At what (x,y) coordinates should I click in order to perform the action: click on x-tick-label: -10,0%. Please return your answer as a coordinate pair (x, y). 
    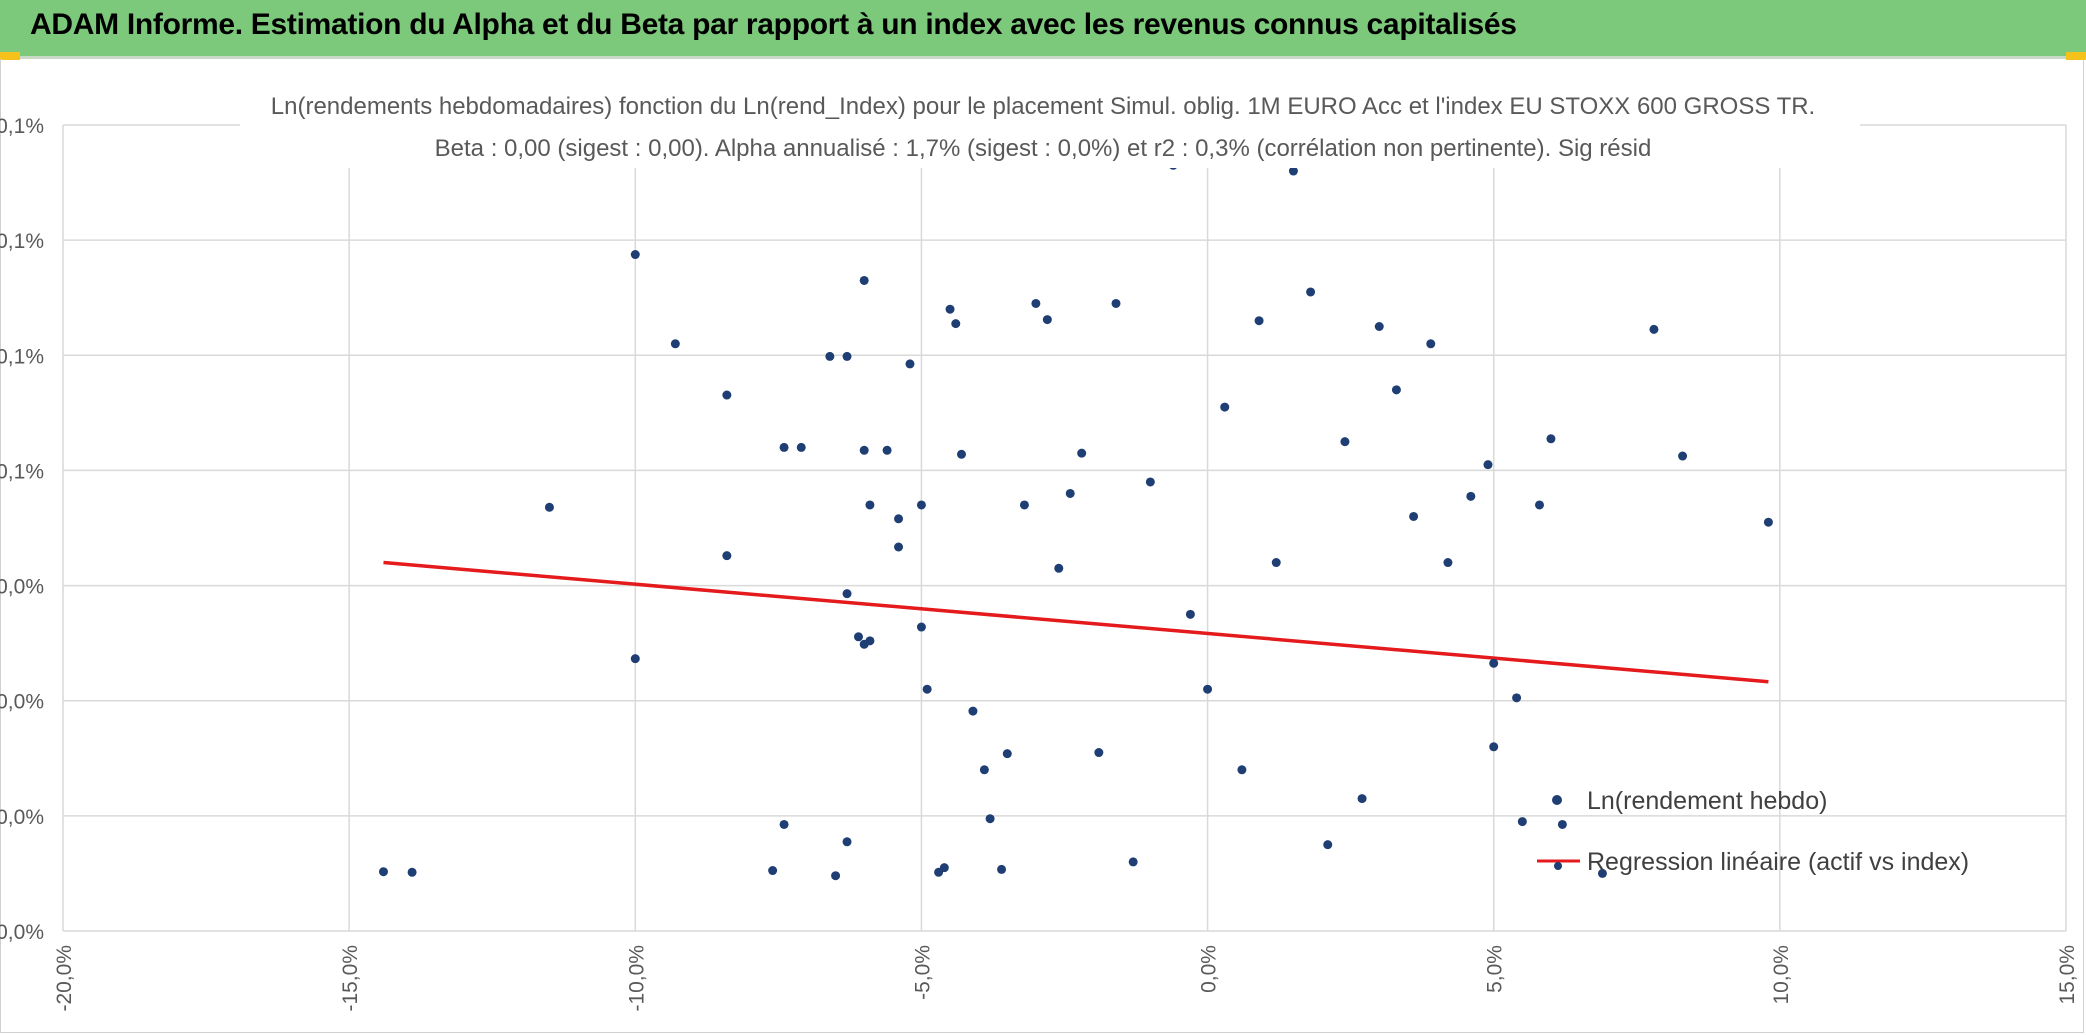
    Looking at the image, I should click on (636, 978).